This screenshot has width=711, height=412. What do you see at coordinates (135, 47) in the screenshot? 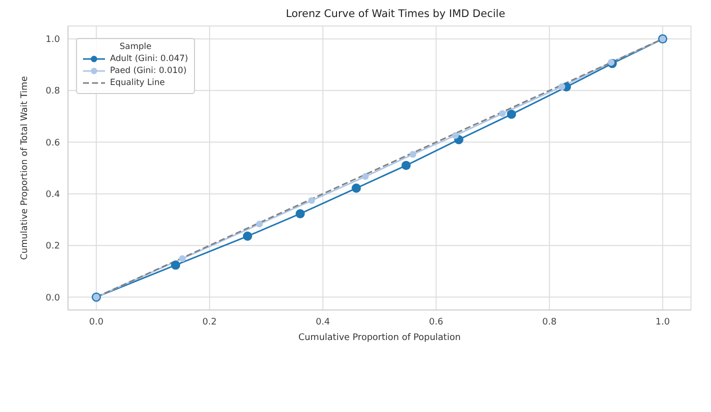
I see `legend-title: Sample` at bounding box center [135, 47].